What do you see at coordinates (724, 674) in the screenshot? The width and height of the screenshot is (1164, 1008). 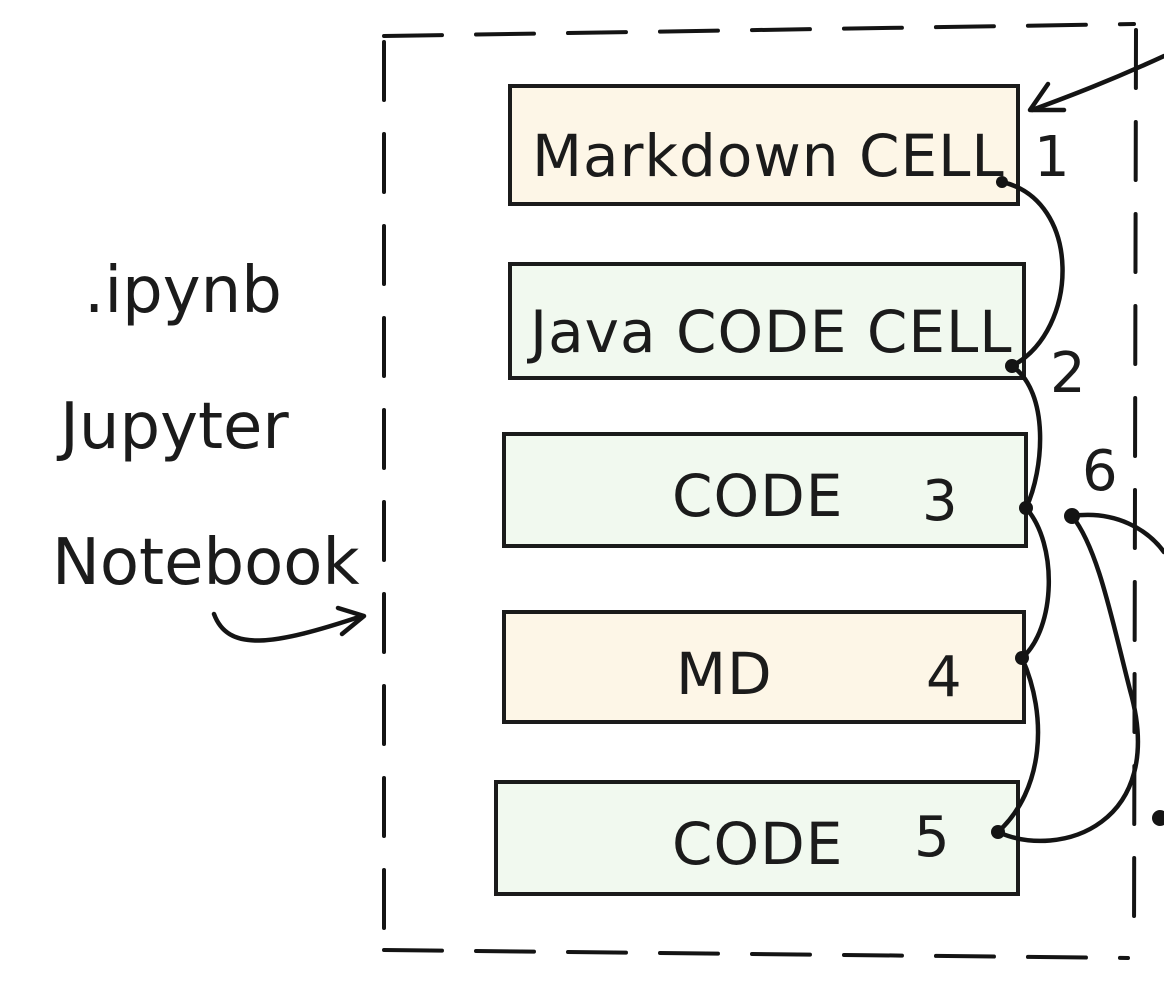 I see `cell-label: MD` at bounding box center [724, 674].